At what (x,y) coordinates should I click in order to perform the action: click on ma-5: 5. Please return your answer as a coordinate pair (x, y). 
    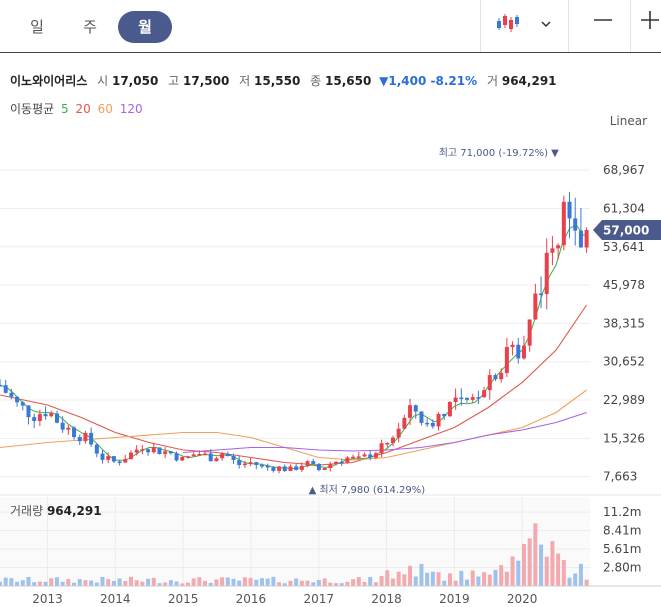
    Looking at the image, I should click on (65, 109).